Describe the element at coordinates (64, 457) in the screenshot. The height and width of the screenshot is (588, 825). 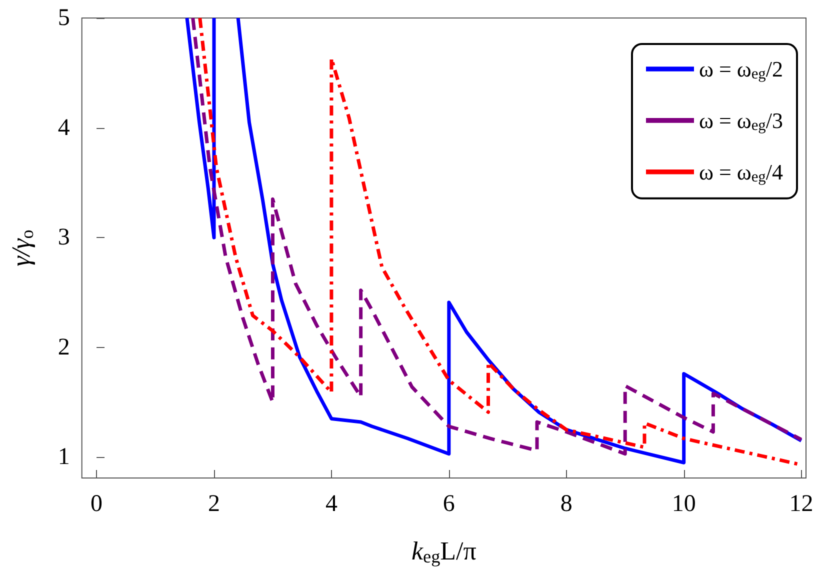
I see `y-tick-label: 1` at that location.